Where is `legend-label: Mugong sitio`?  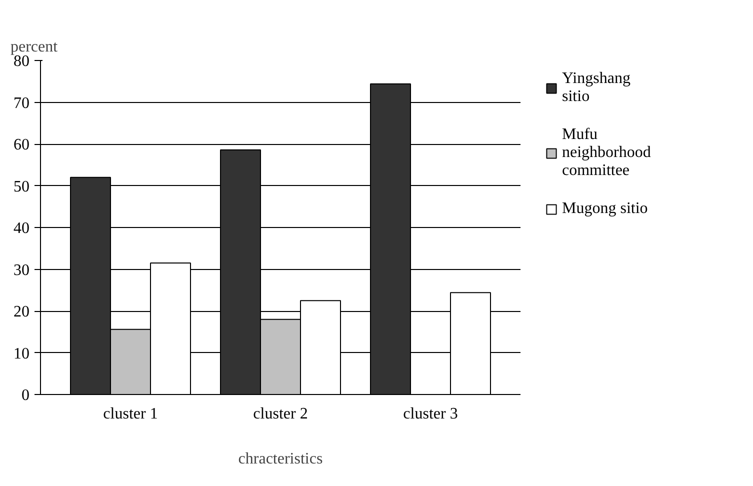 legend-label: Mugong sitio is located at coordinates (605, 209).